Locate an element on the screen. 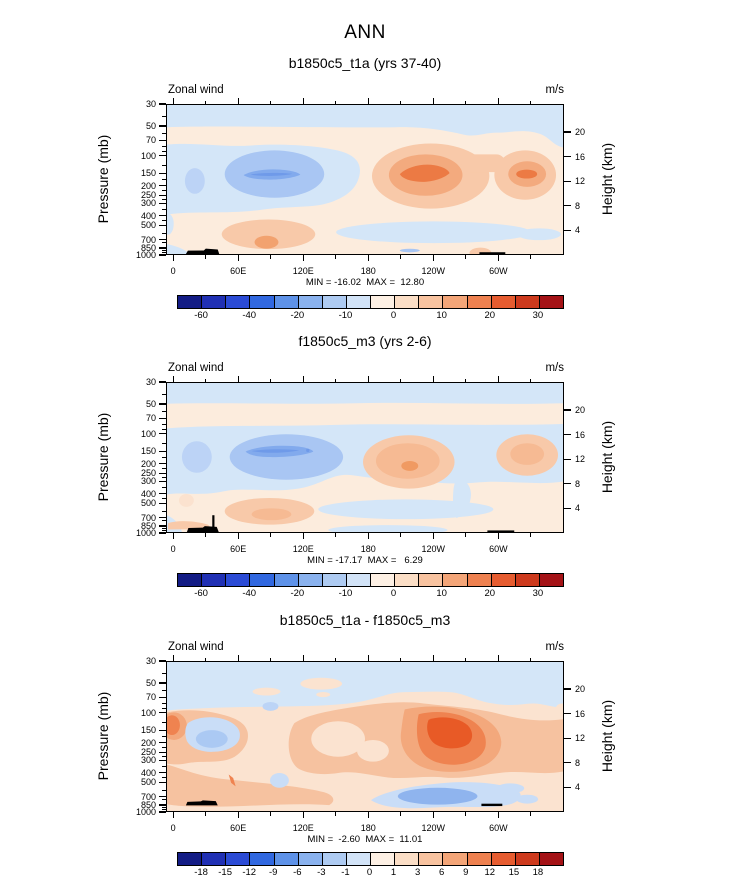  colorbar-label: 10 is located at coordinates (441, 593).